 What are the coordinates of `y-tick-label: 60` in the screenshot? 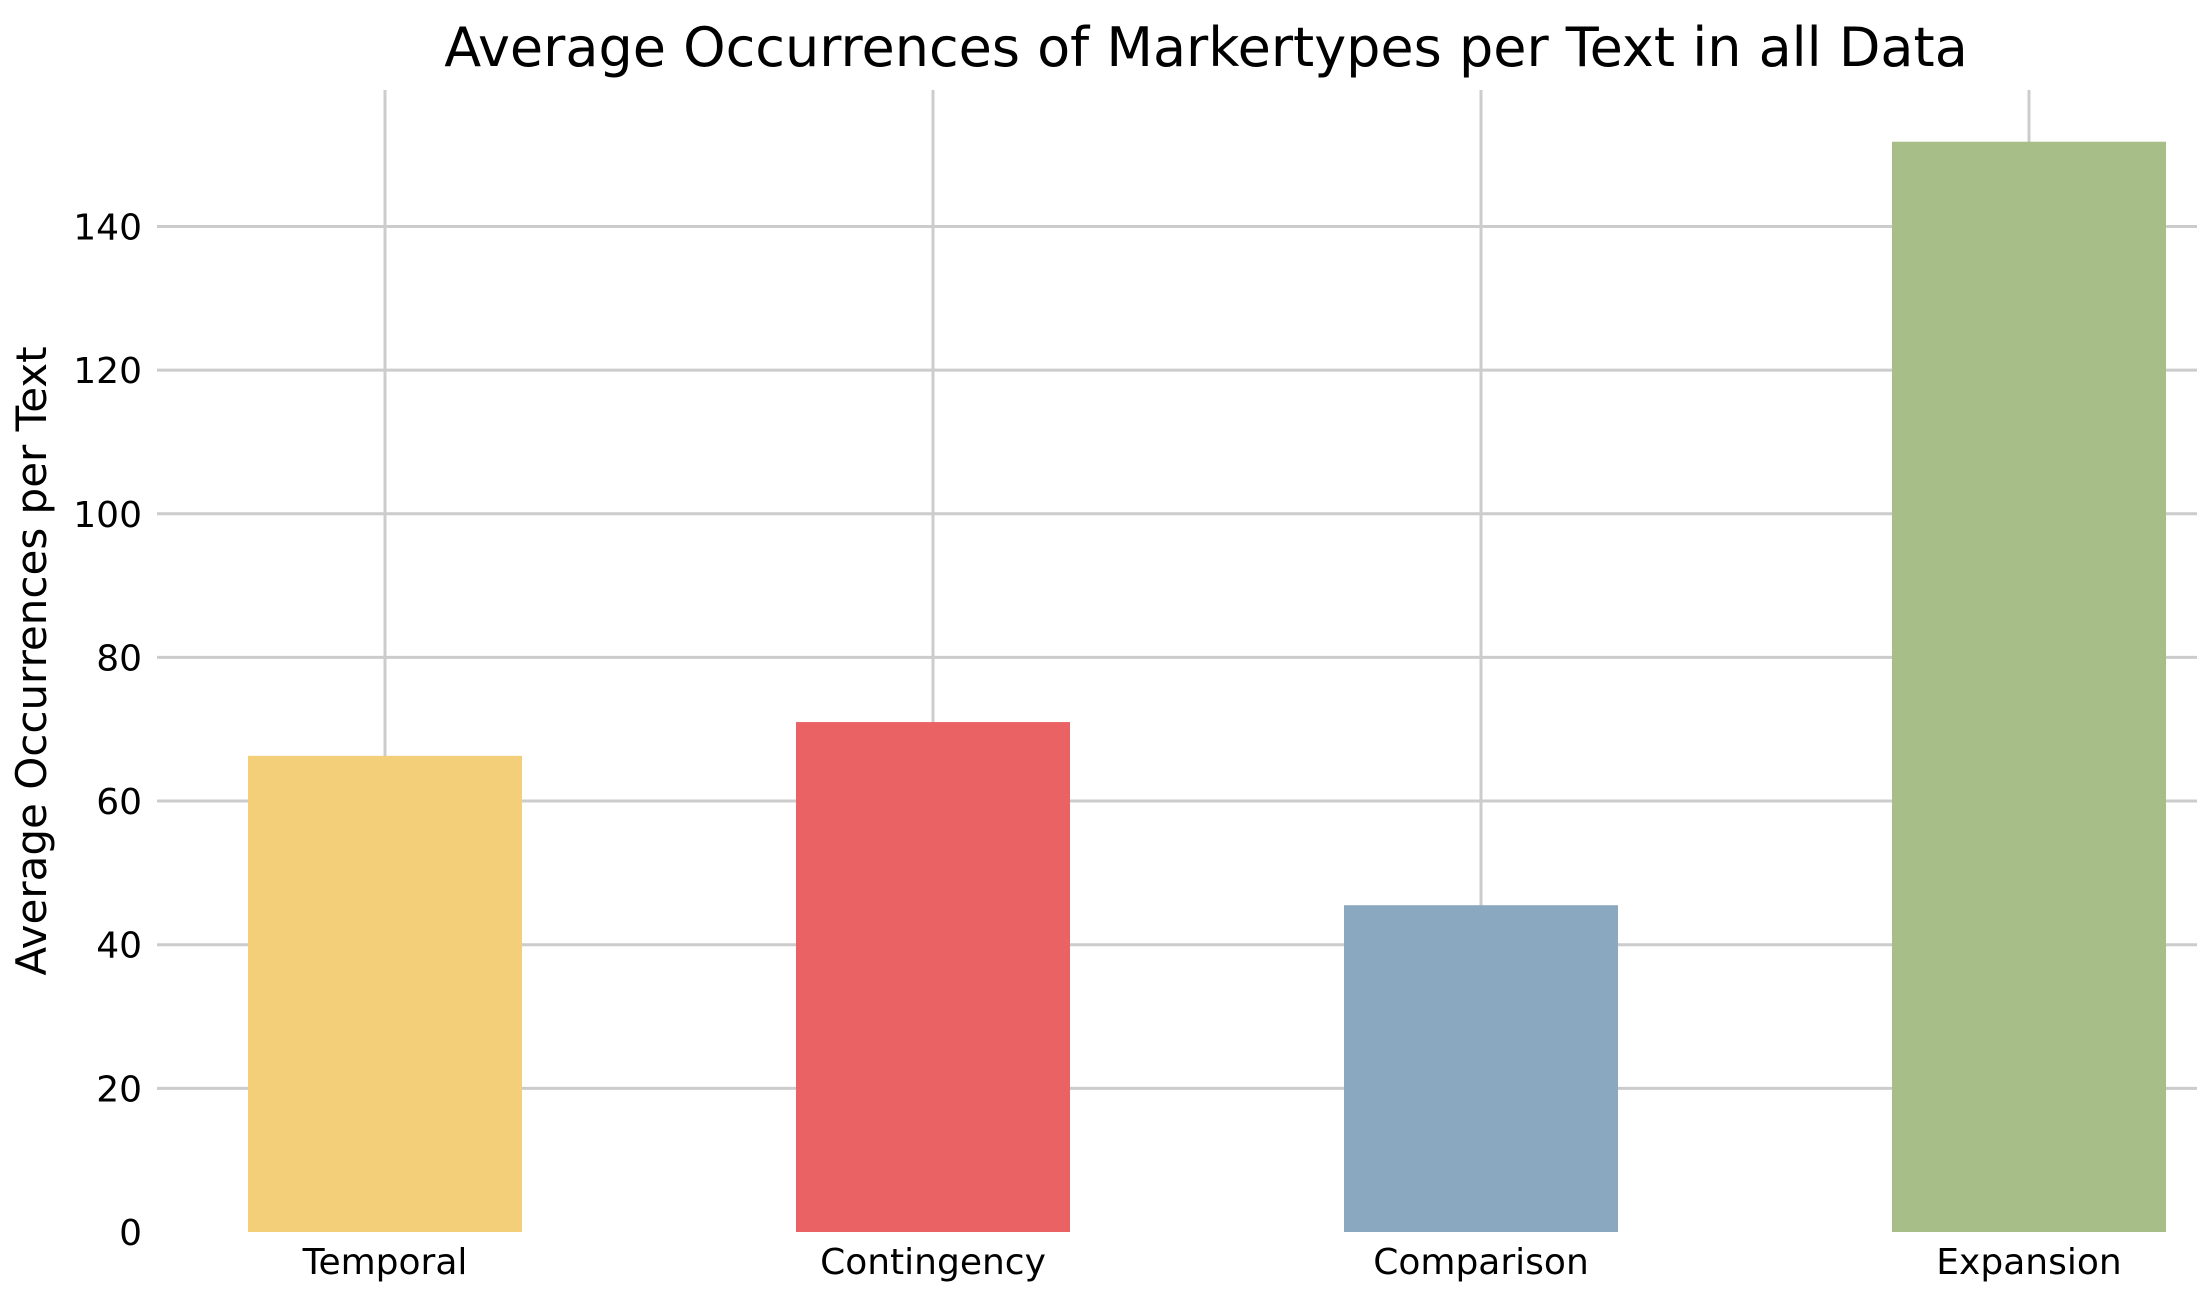 It's located at (119, 802).